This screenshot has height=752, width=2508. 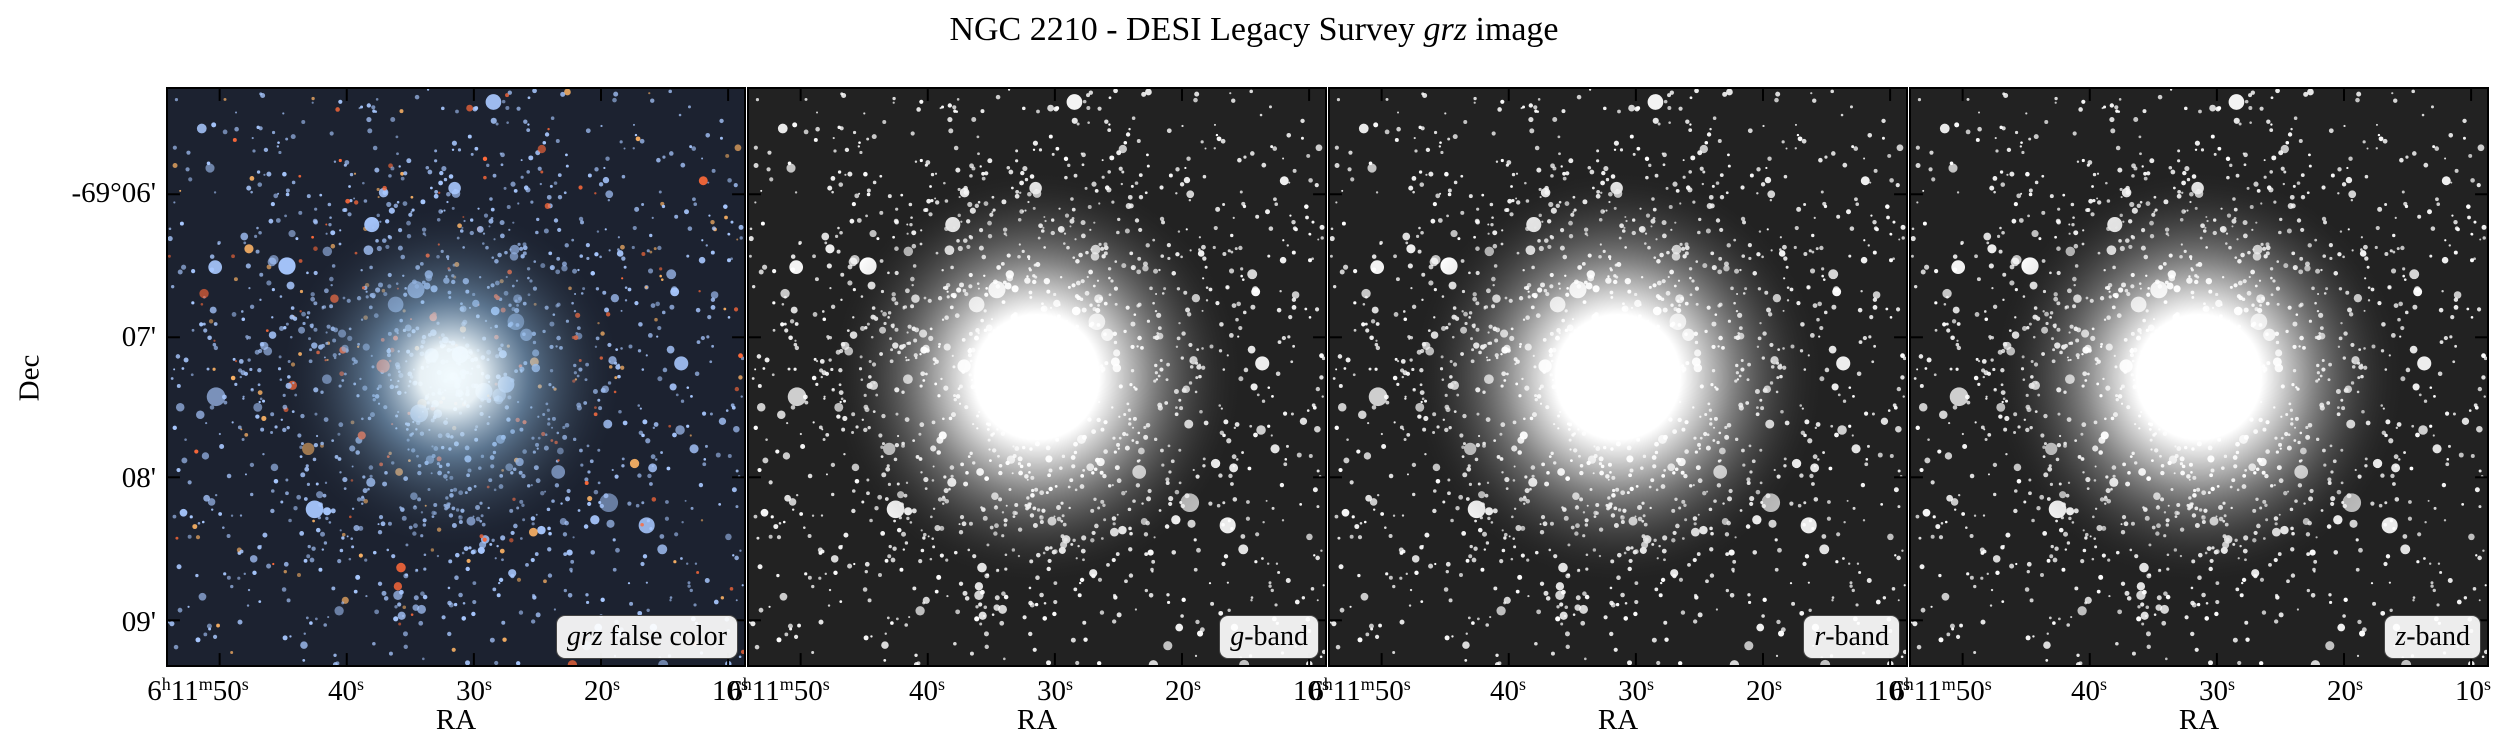 What do you see at coordinates (646, 637) in the screenshot?
I see `band-badge-grz: grz false color` at bounding box center [646, 637].